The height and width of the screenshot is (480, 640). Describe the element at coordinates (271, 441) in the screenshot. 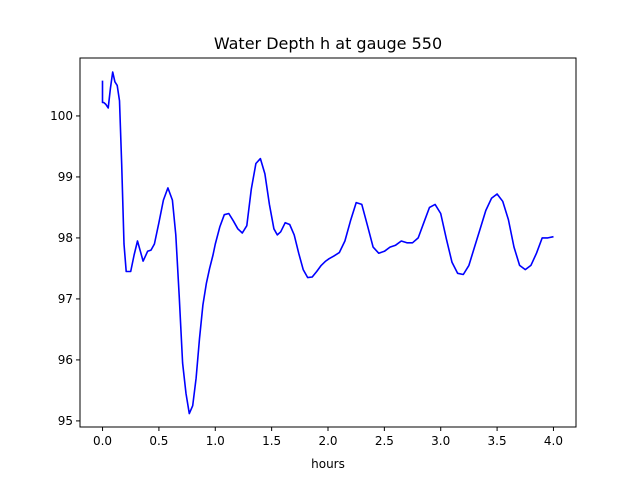

I see `x-tick-label: 1.5` at that location.